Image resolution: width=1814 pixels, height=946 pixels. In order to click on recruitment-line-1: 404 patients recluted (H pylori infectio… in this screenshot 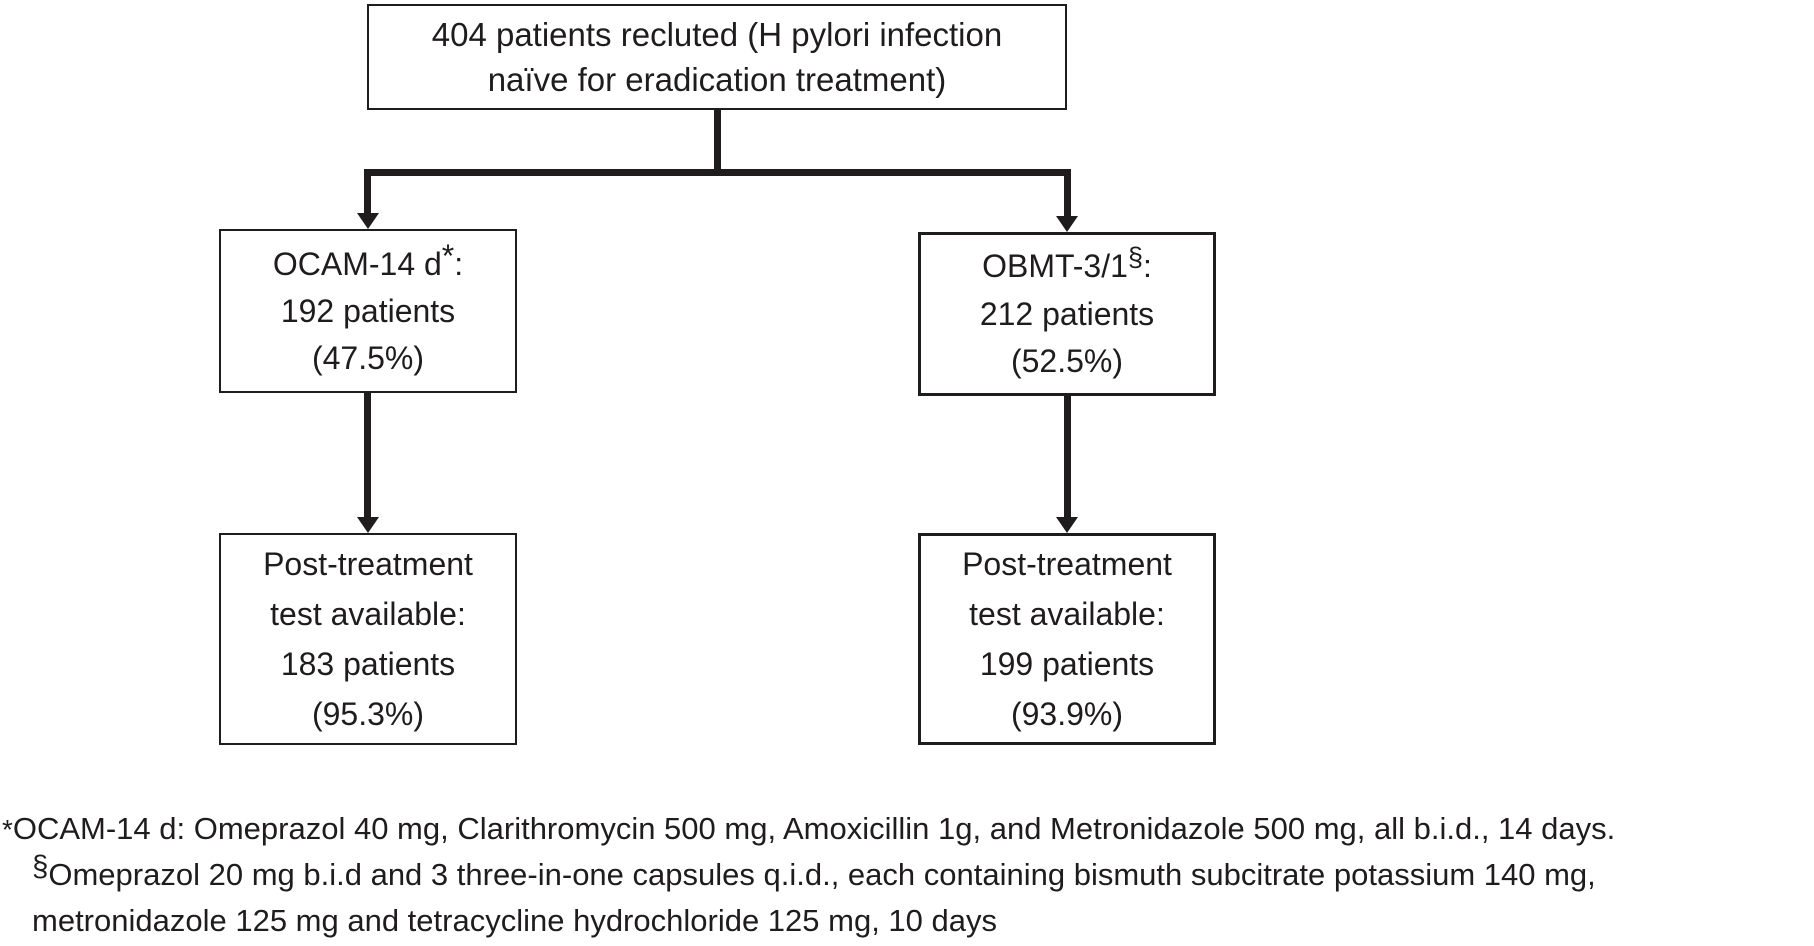, I will do `click(717, 34)`.